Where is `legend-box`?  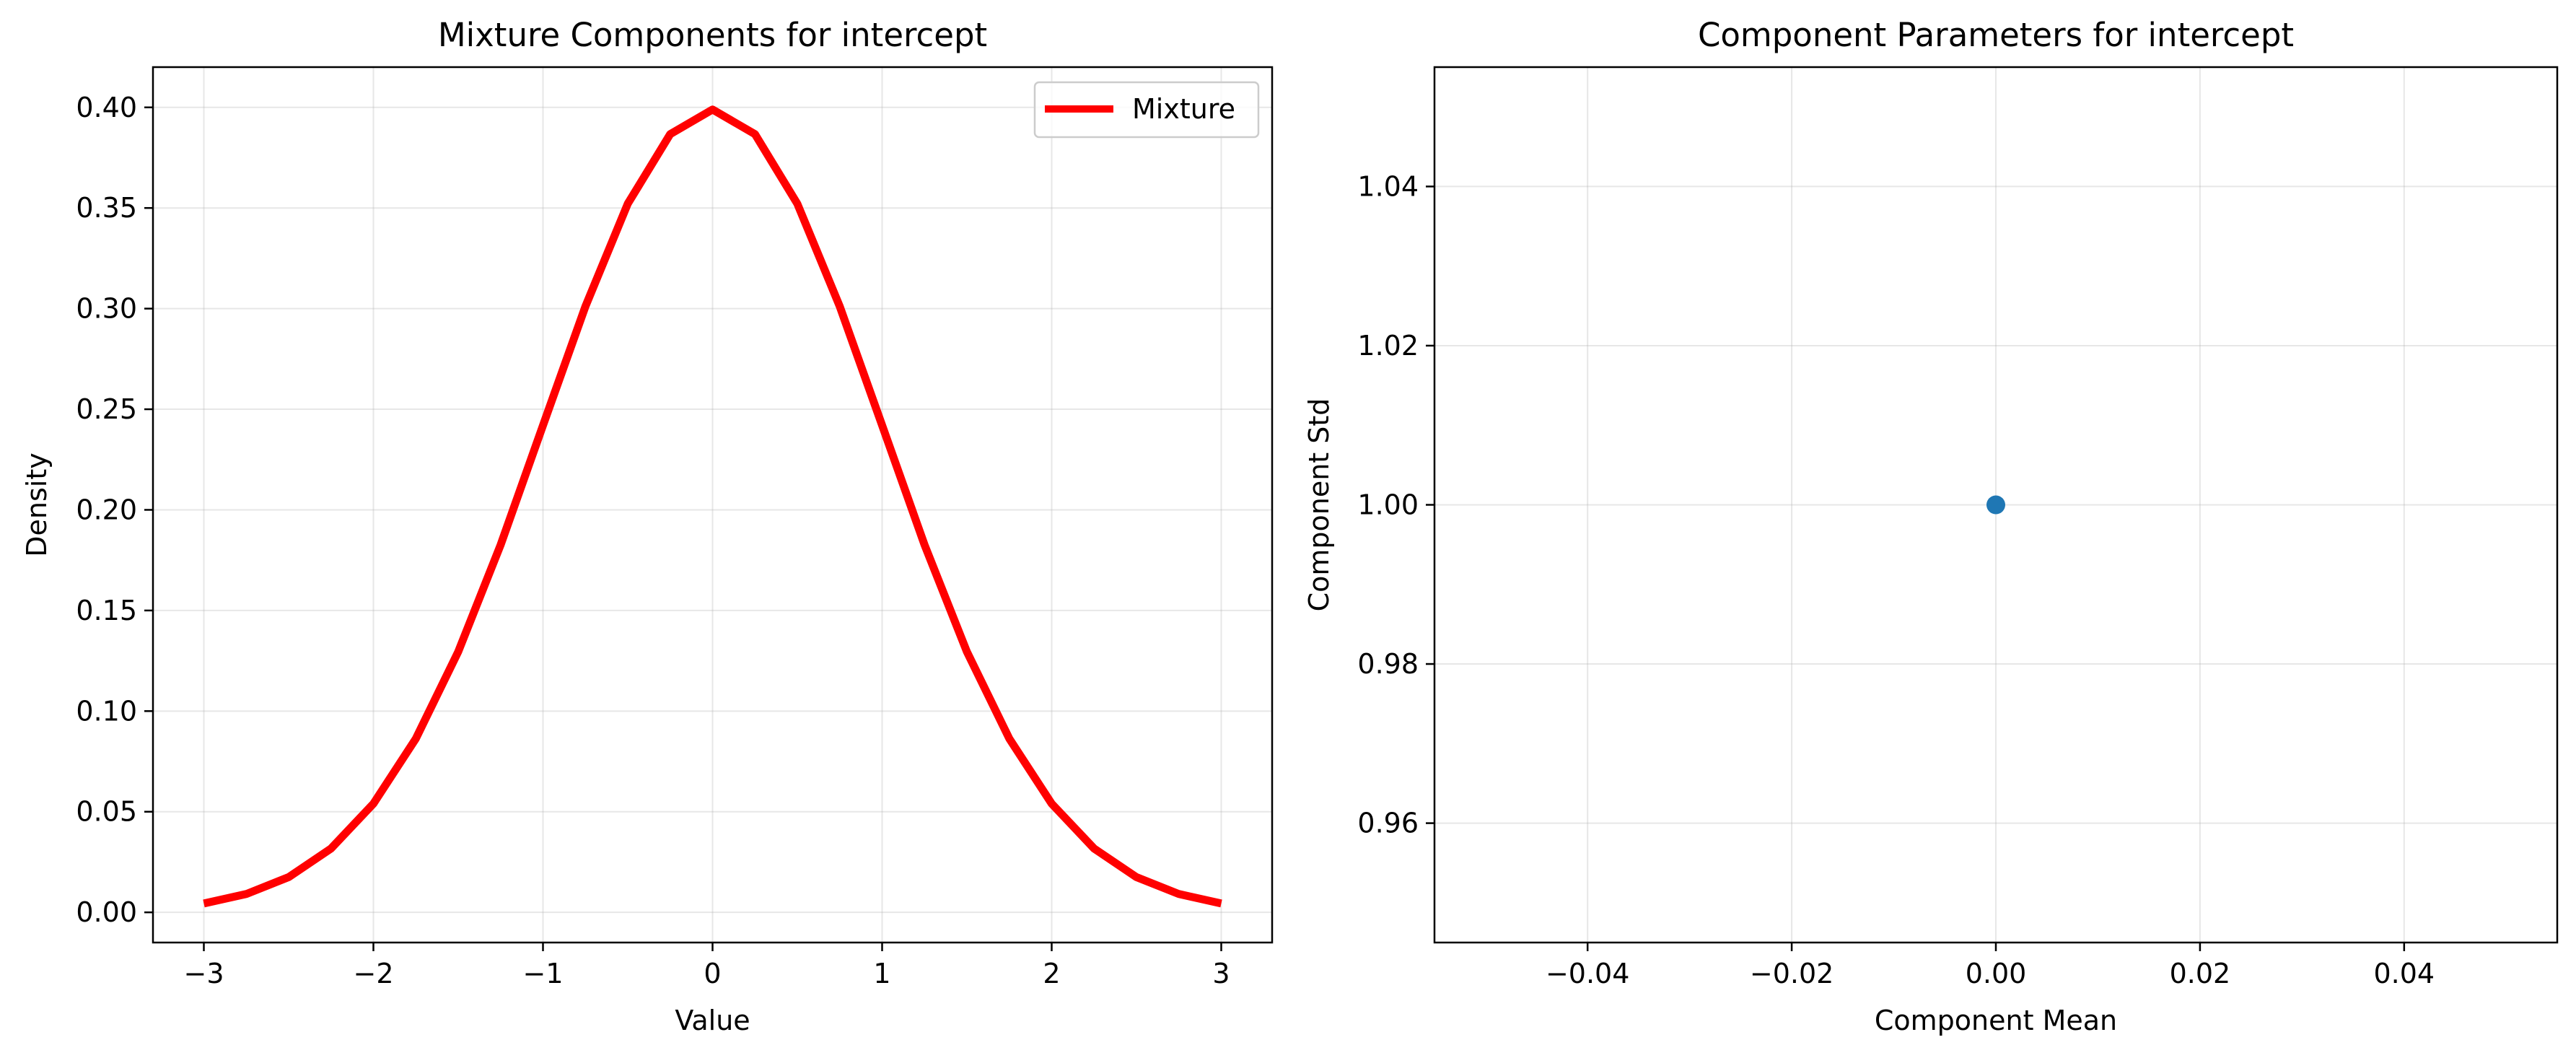 legend-box is located at coordinates (1146, 110).